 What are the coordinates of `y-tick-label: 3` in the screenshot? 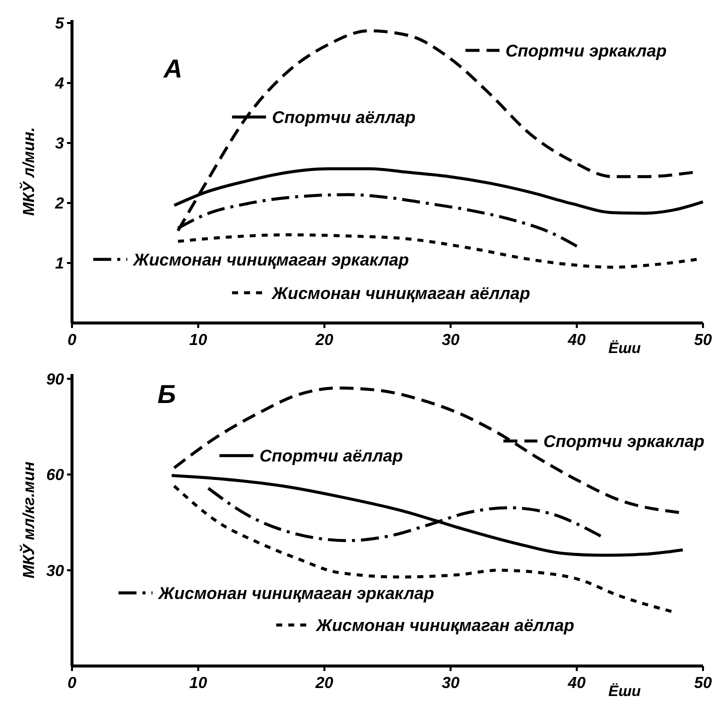 It's located at (59, 144).